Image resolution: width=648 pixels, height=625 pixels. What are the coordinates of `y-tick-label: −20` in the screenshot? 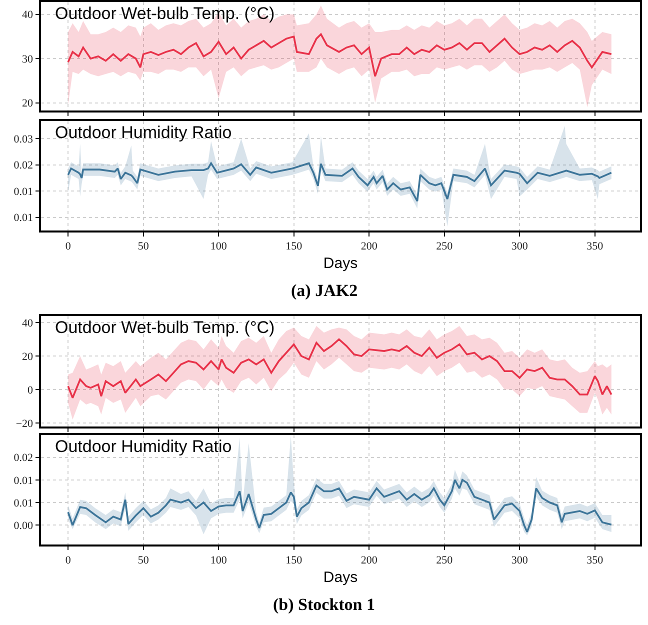 It's located at (25, 424).